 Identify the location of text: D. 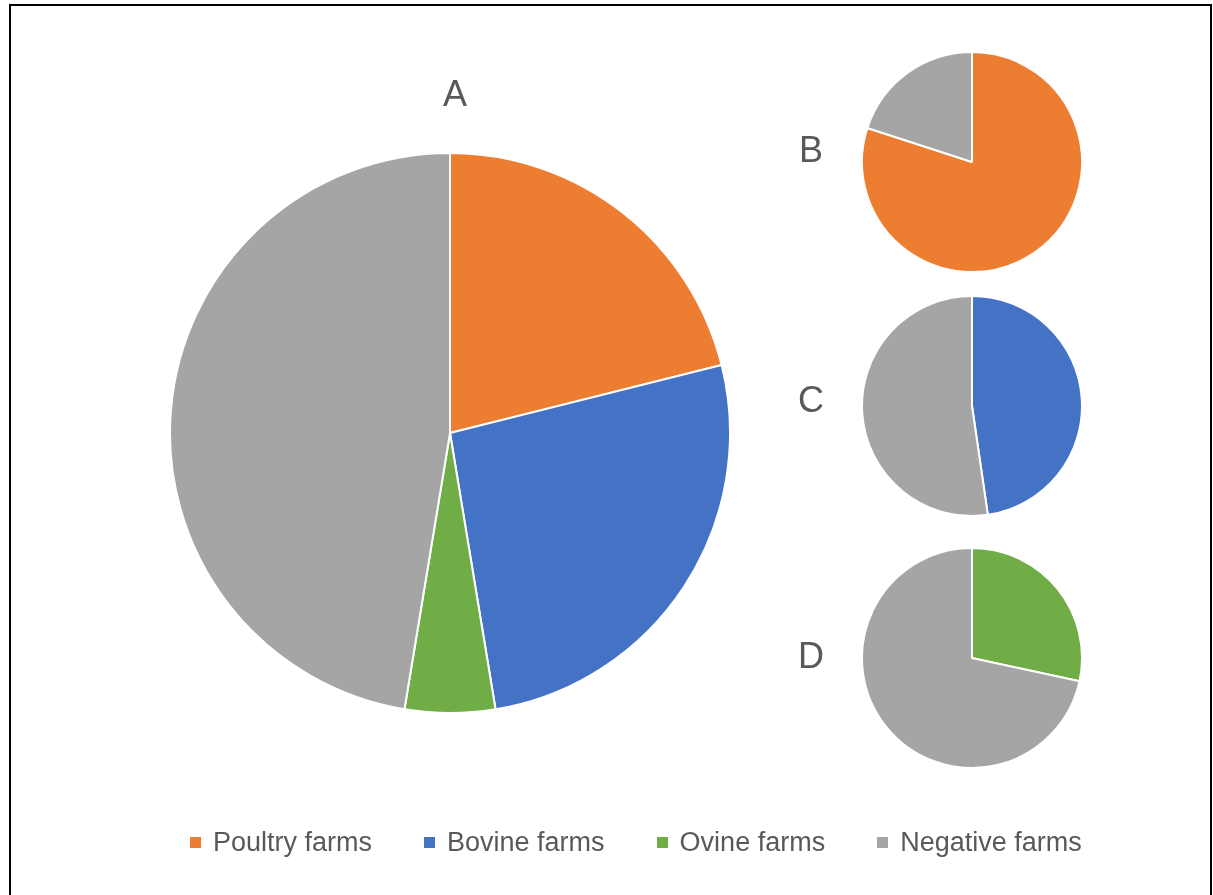
(811, 655).